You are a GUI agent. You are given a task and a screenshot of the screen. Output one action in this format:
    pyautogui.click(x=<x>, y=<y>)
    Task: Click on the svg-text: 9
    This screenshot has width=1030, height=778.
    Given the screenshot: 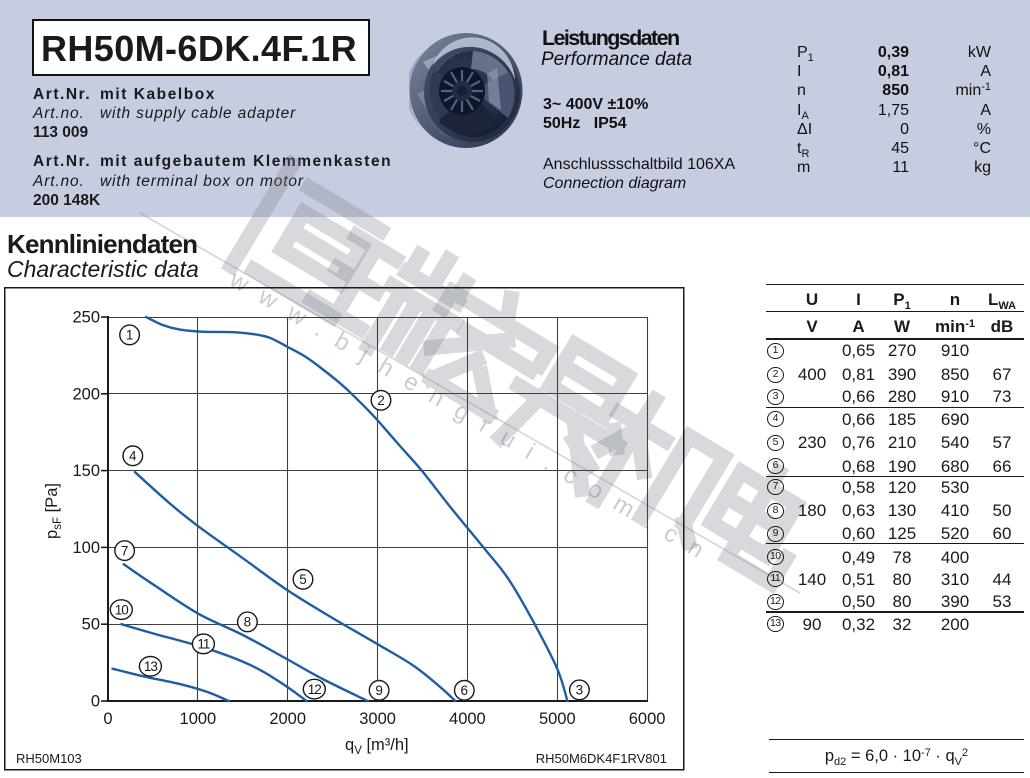 What is the action you would take?
    pyautogui.click(x=379, y=690)
    